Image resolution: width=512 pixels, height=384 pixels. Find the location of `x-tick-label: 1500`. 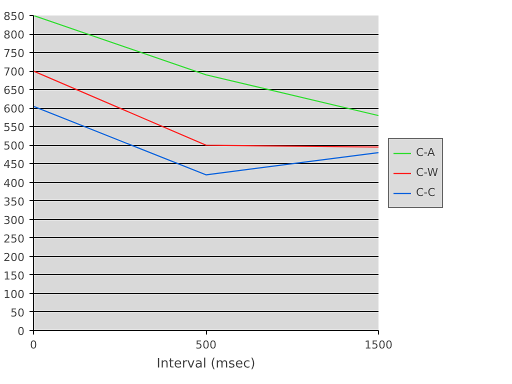

x-tick-label: 1500 is located at coordinates (378, 345).